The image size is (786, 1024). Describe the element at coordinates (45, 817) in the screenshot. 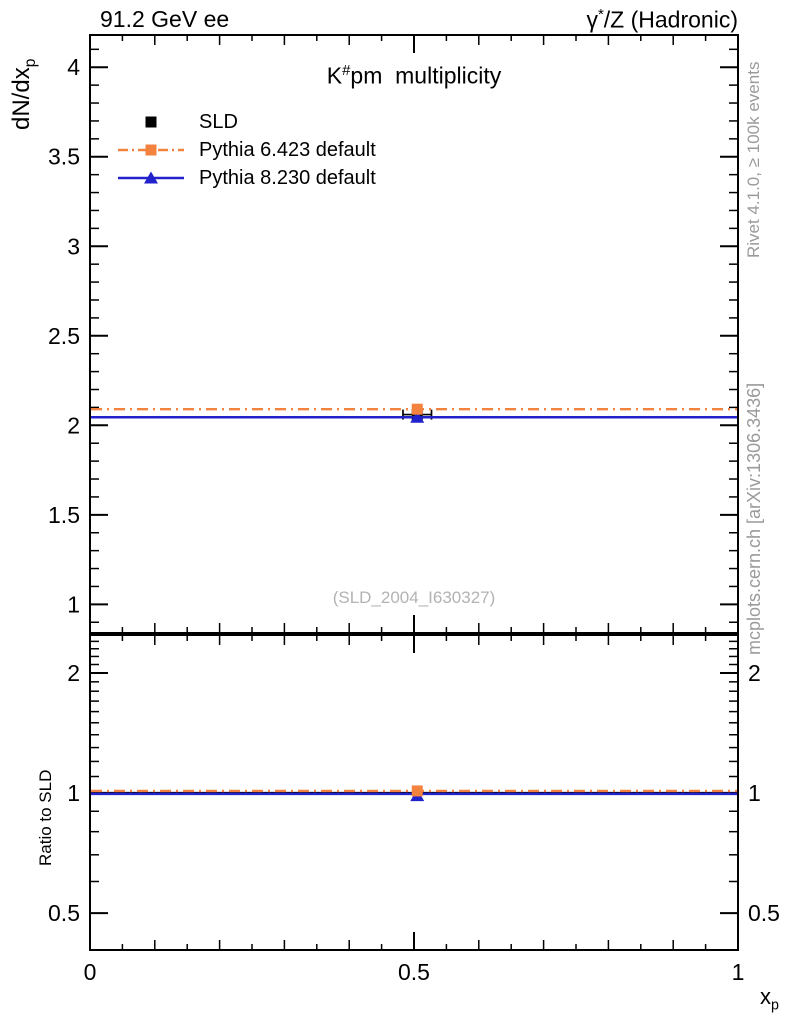

I see `ratio-y-axis-label: Ratio to SLD` at that location.